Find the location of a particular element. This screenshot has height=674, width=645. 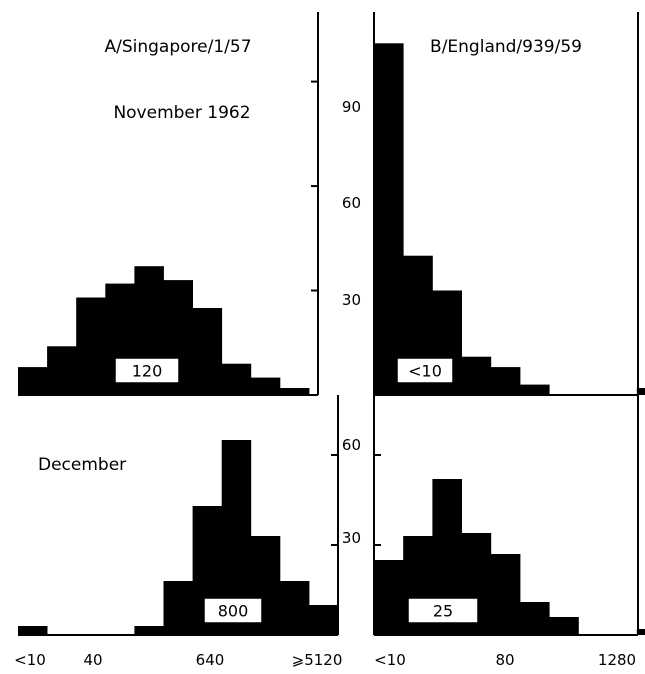

xtick-label-panel-d-0: <10 is located at coordinates (390, 660).